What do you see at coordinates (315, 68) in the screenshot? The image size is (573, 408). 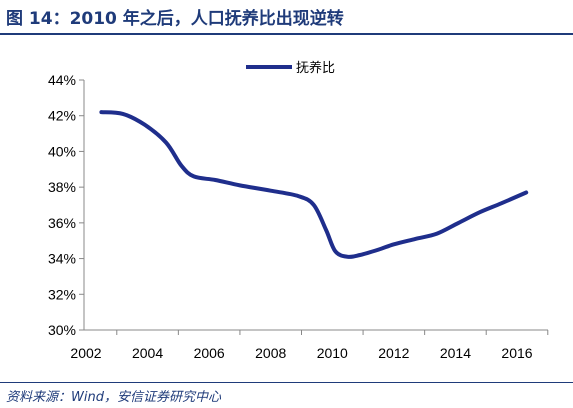 I see `legend-label: 抚养比` at bounding box center [315, 68].